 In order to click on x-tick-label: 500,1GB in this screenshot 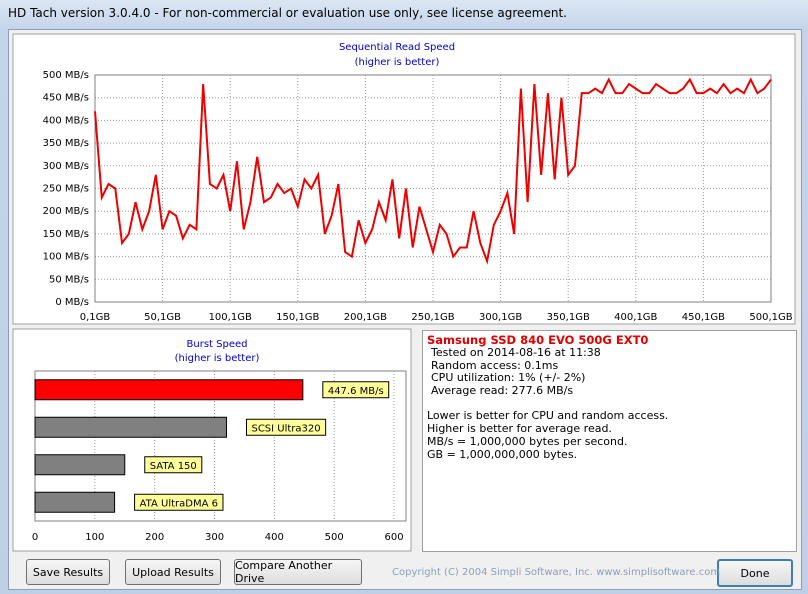, I will do `click(770, 317)`.